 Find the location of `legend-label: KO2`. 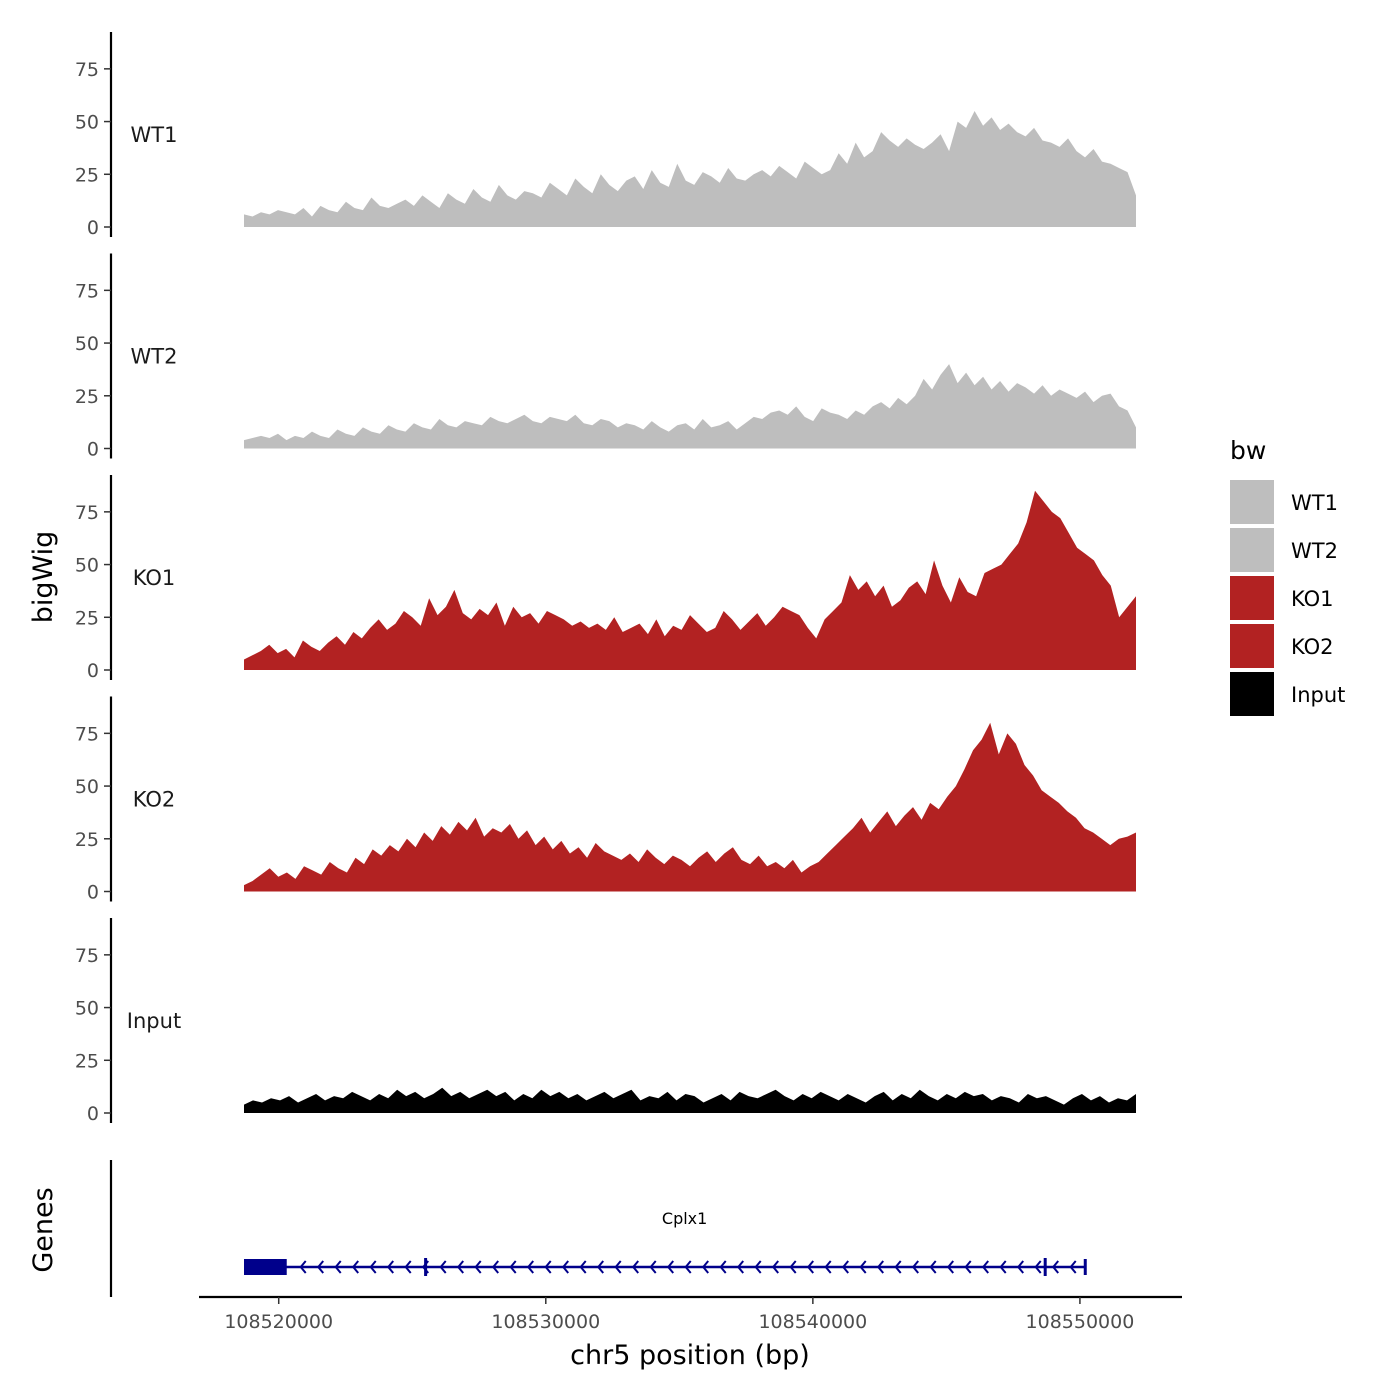

legend-label: KO2 is located at coordinates (1312, 647).